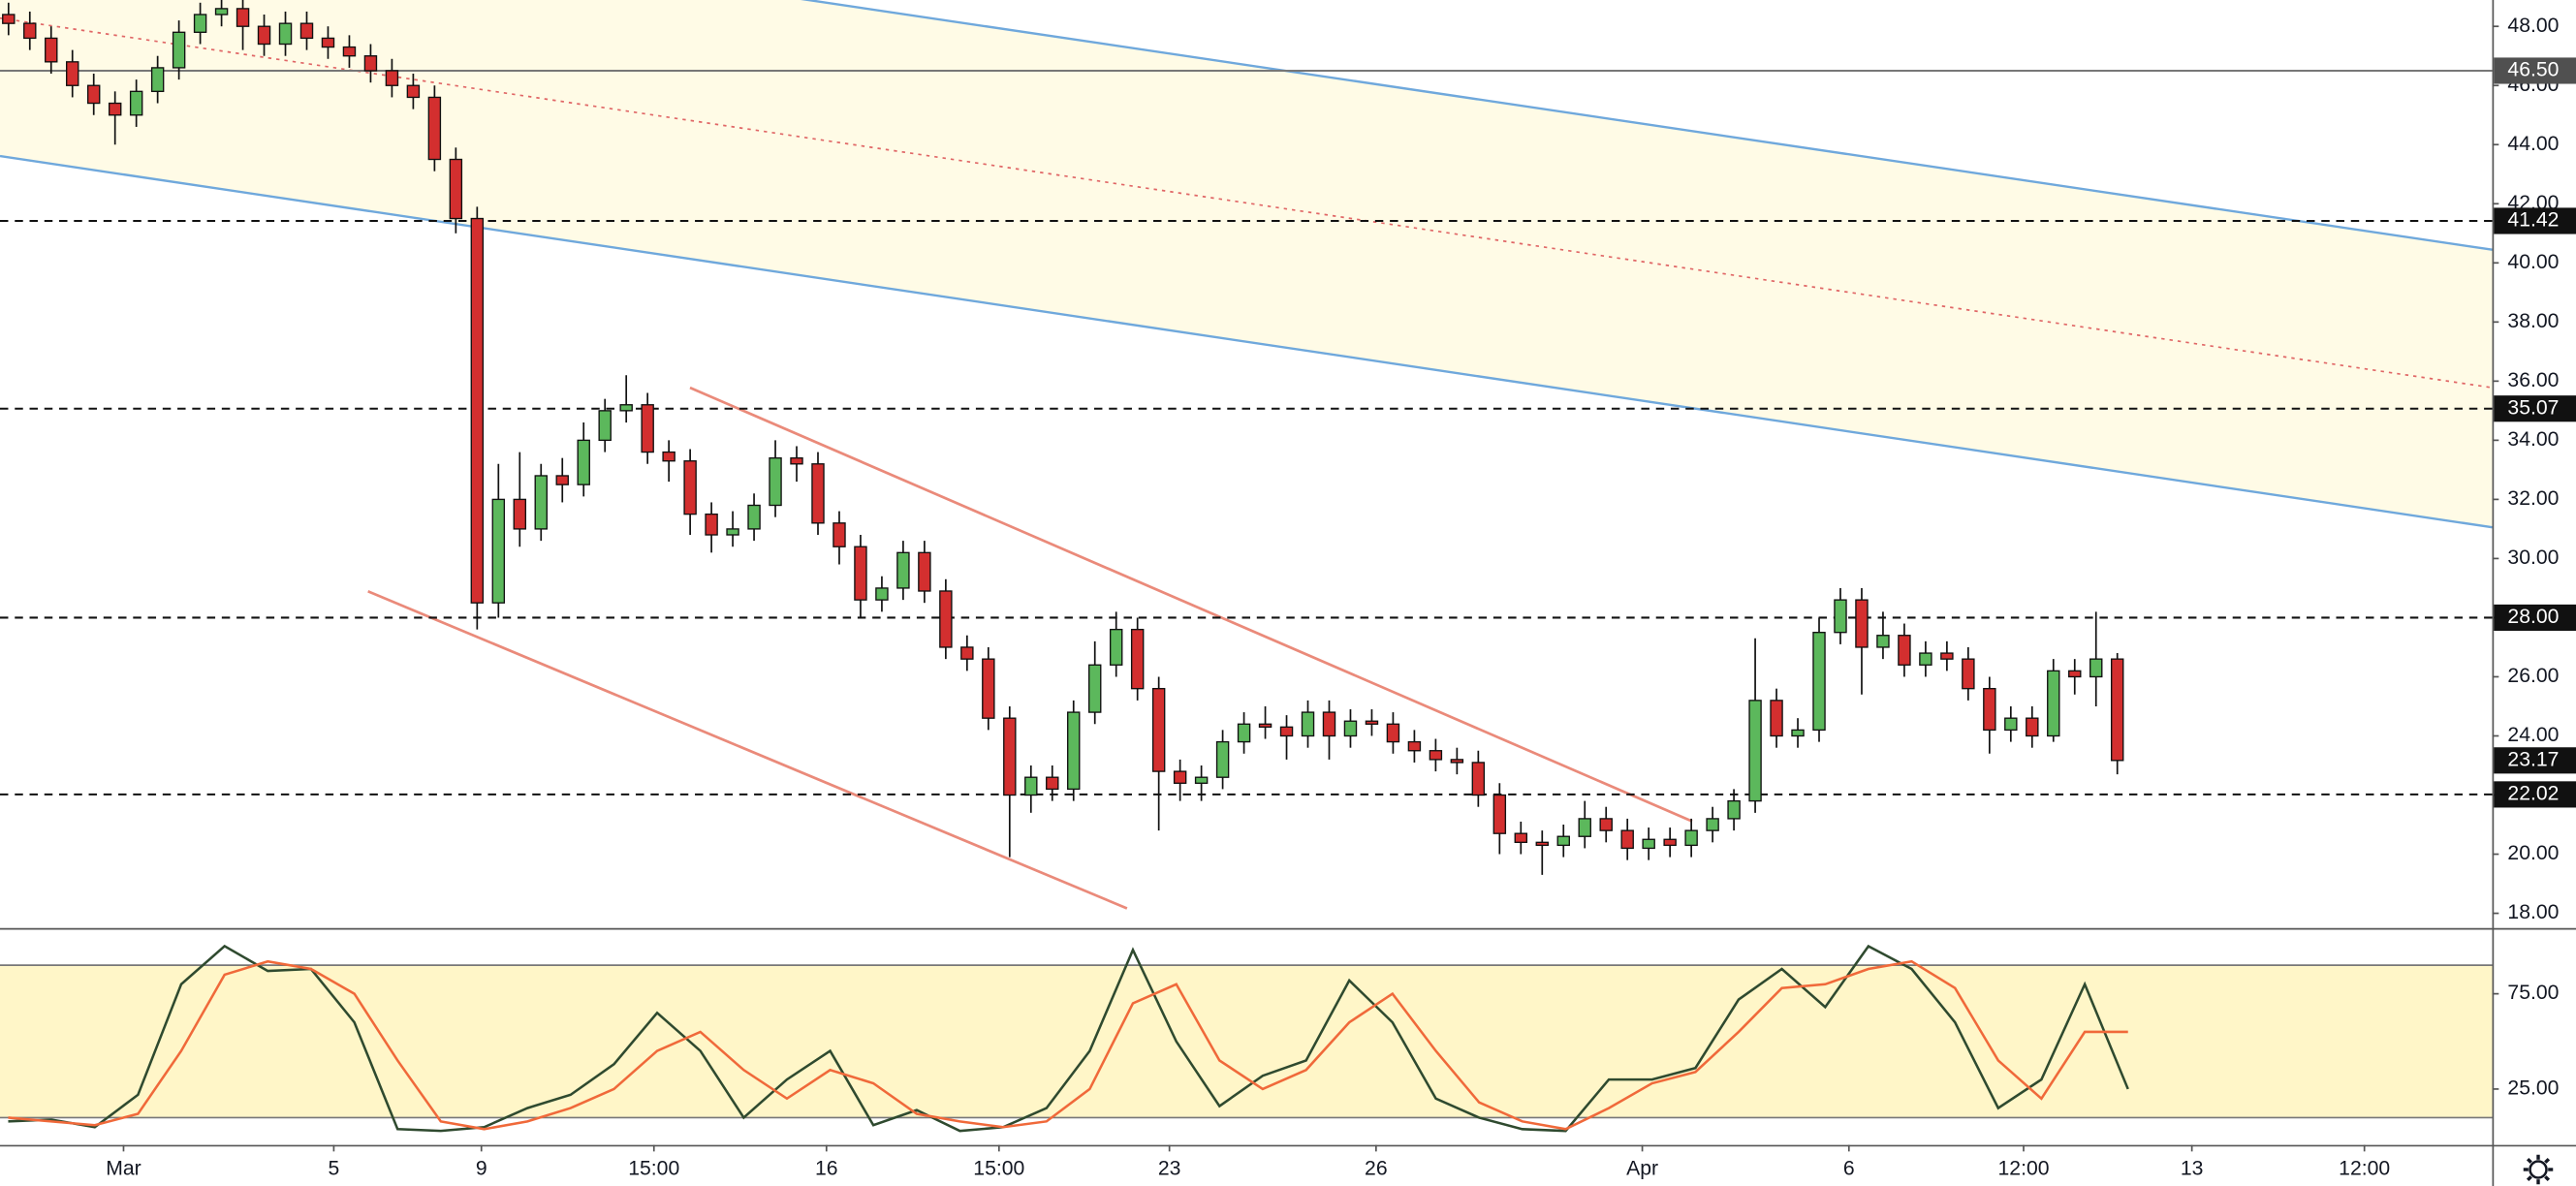 Image resolution: width=2576 pixels, height=1186 pixels. I want to click on last-price-label: 23.17, so click(2533, 759).